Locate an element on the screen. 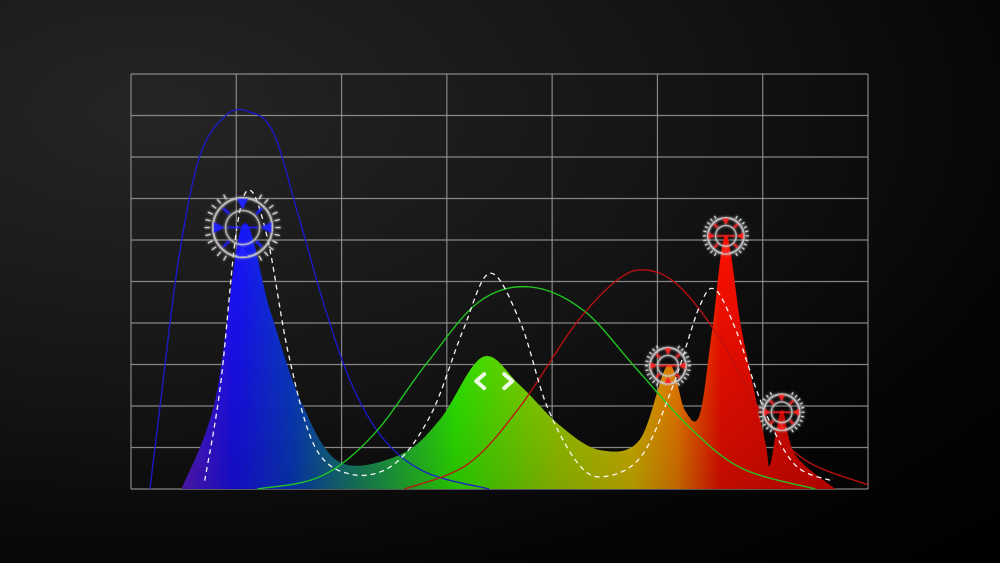 This screenshot has width=1000, height=563. chevron-left-icon is located at coordinates (480, 381).